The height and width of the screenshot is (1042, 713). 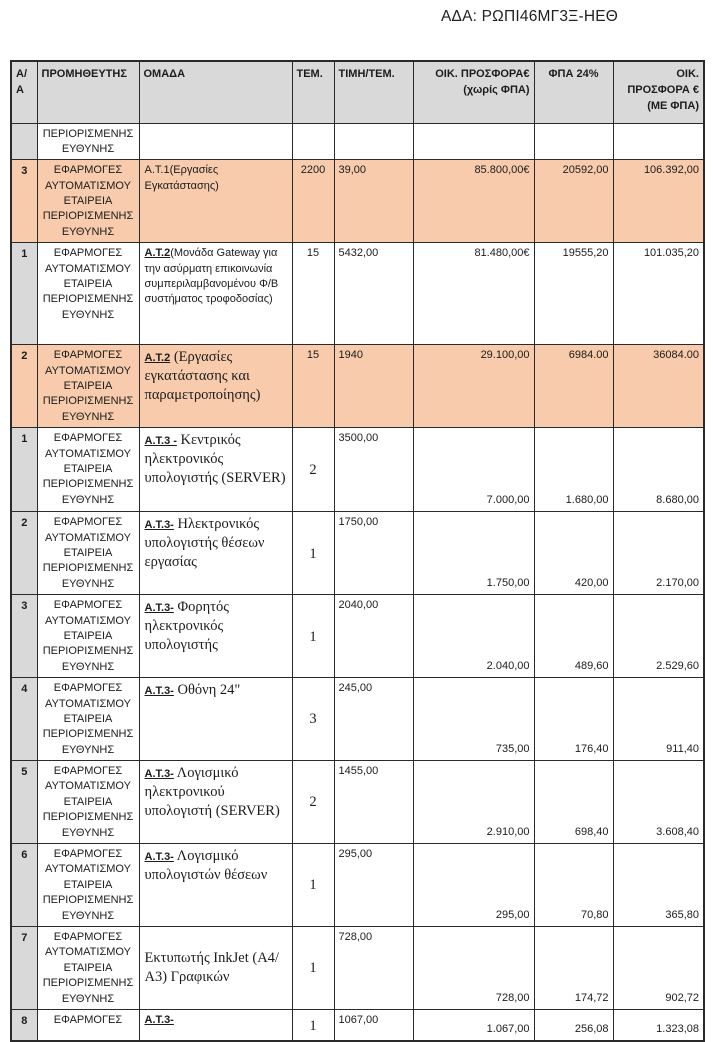 I want to click on cell-unit-price: 1455,00, so click(x=373, y=802).